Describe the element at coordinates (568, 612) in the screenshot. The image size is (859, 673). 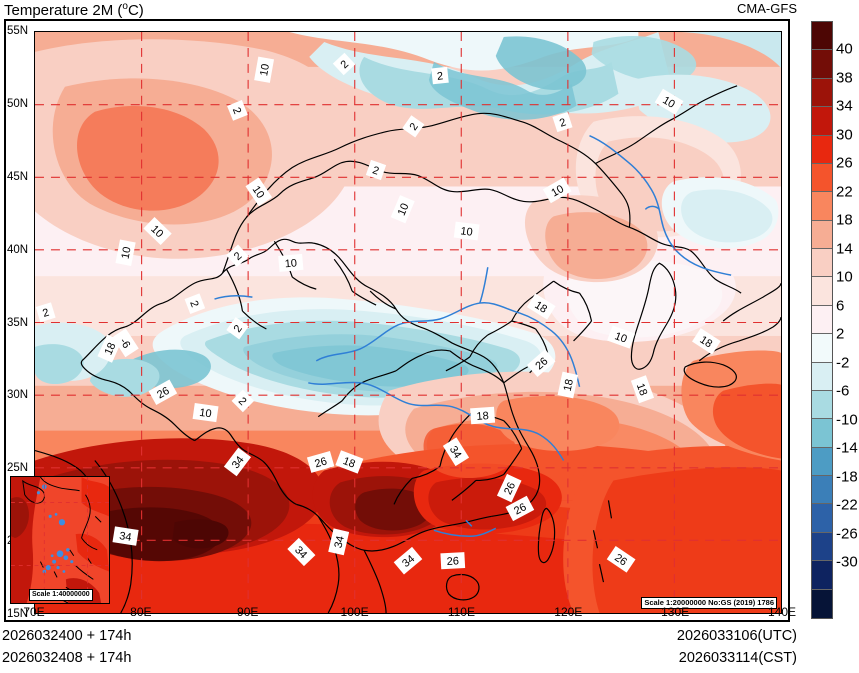
I see `longitude-tick-120E: 120E` at that location.